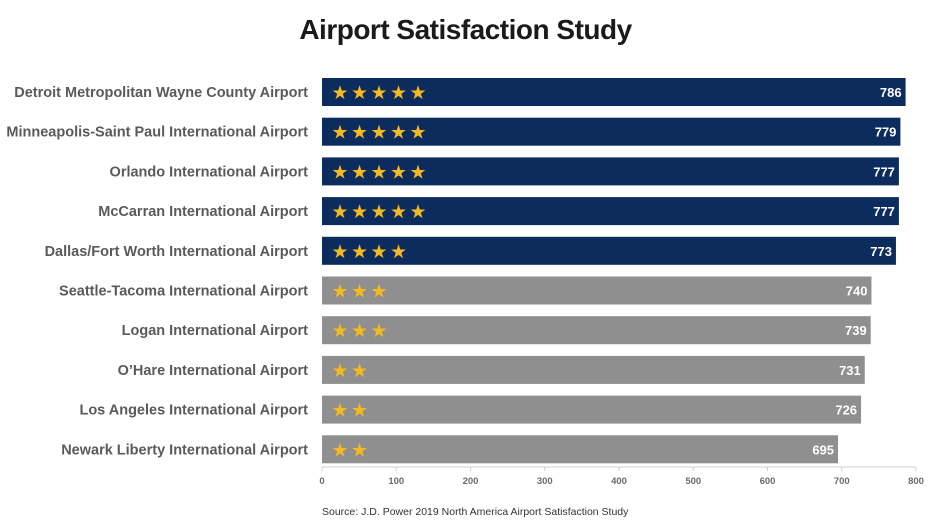 The height and width of the screenshot is (523, 931). Describe the element at coordinates (768, 481) in the screenshot. I see `x-tick-label: 600` at that location.